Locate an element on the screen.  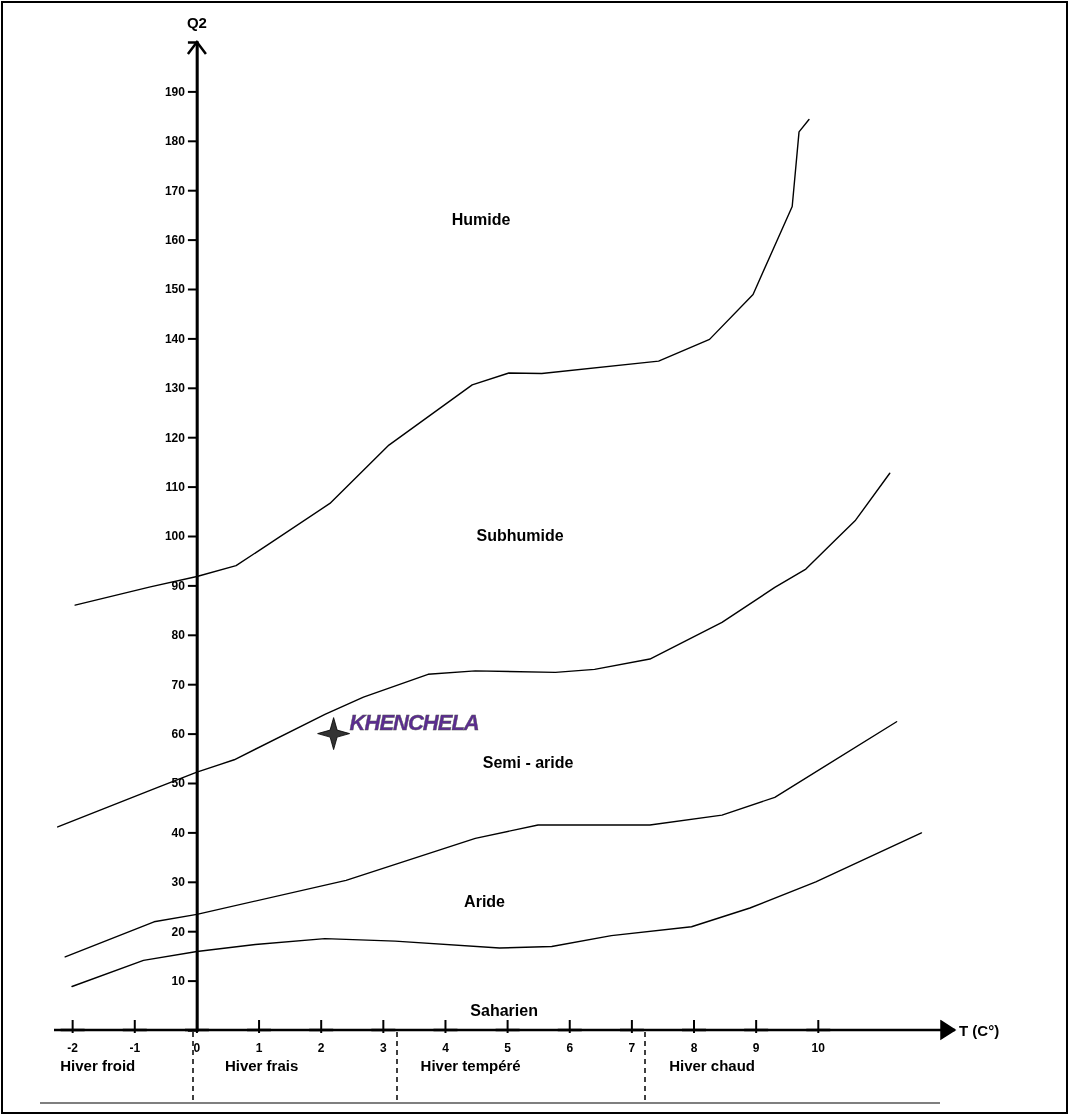
x-tick-label: 6 is located at coordinates (570, 1048).